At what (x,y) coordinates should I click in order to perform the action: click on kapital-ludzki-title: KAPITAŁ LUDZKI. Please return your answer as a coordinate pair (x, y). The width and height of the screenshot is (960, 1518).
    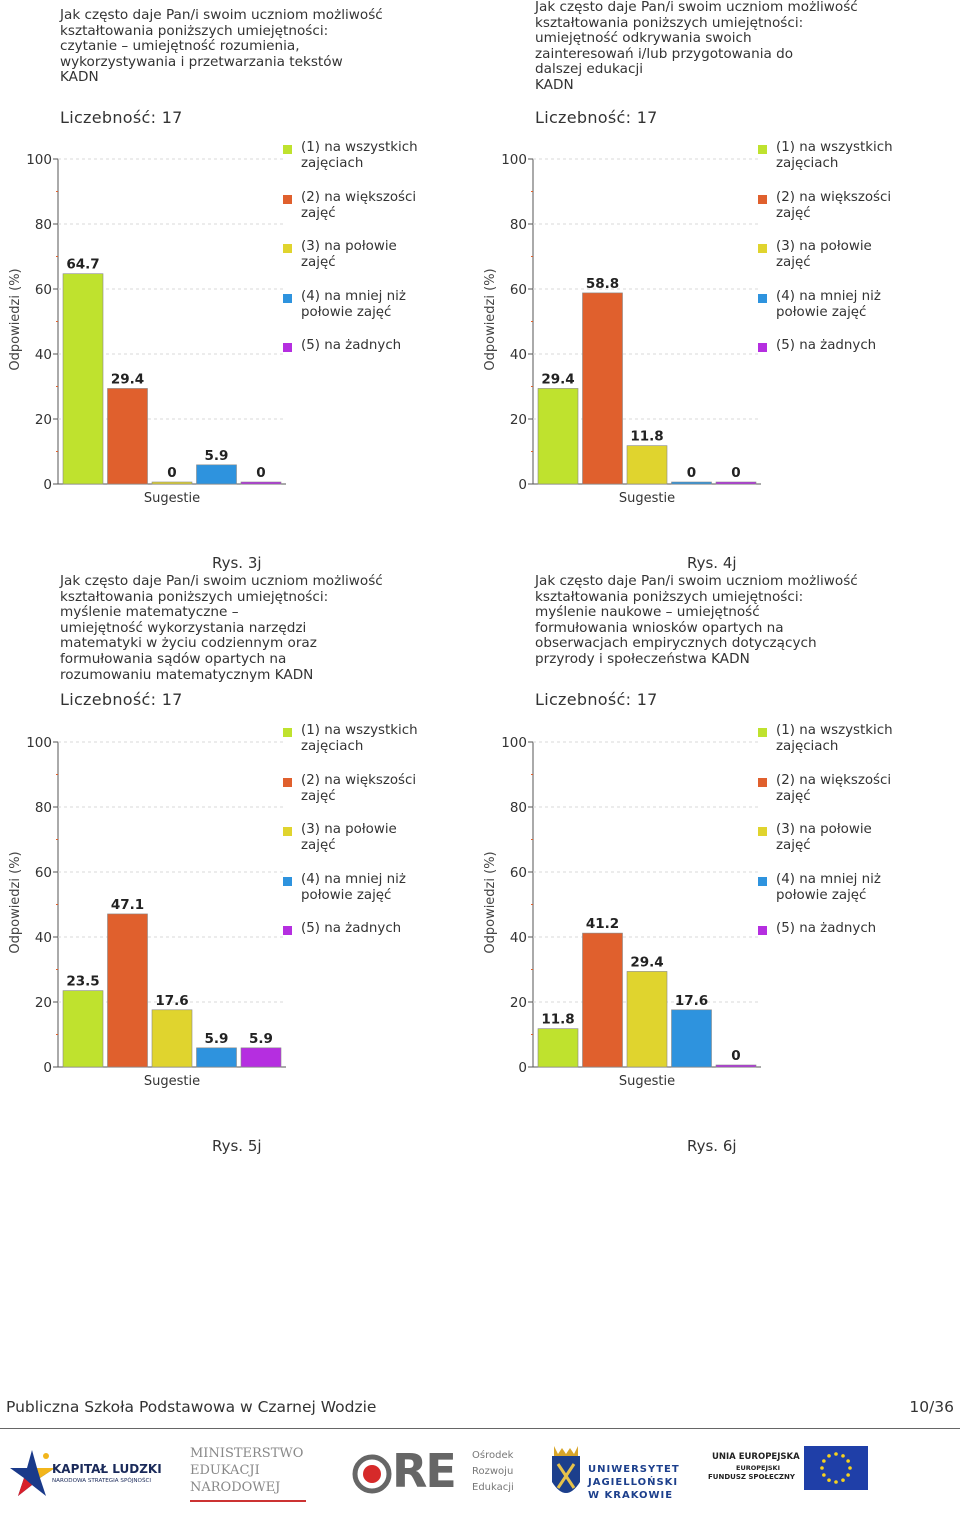
    Looking at the image, I should click on (107, 1469).